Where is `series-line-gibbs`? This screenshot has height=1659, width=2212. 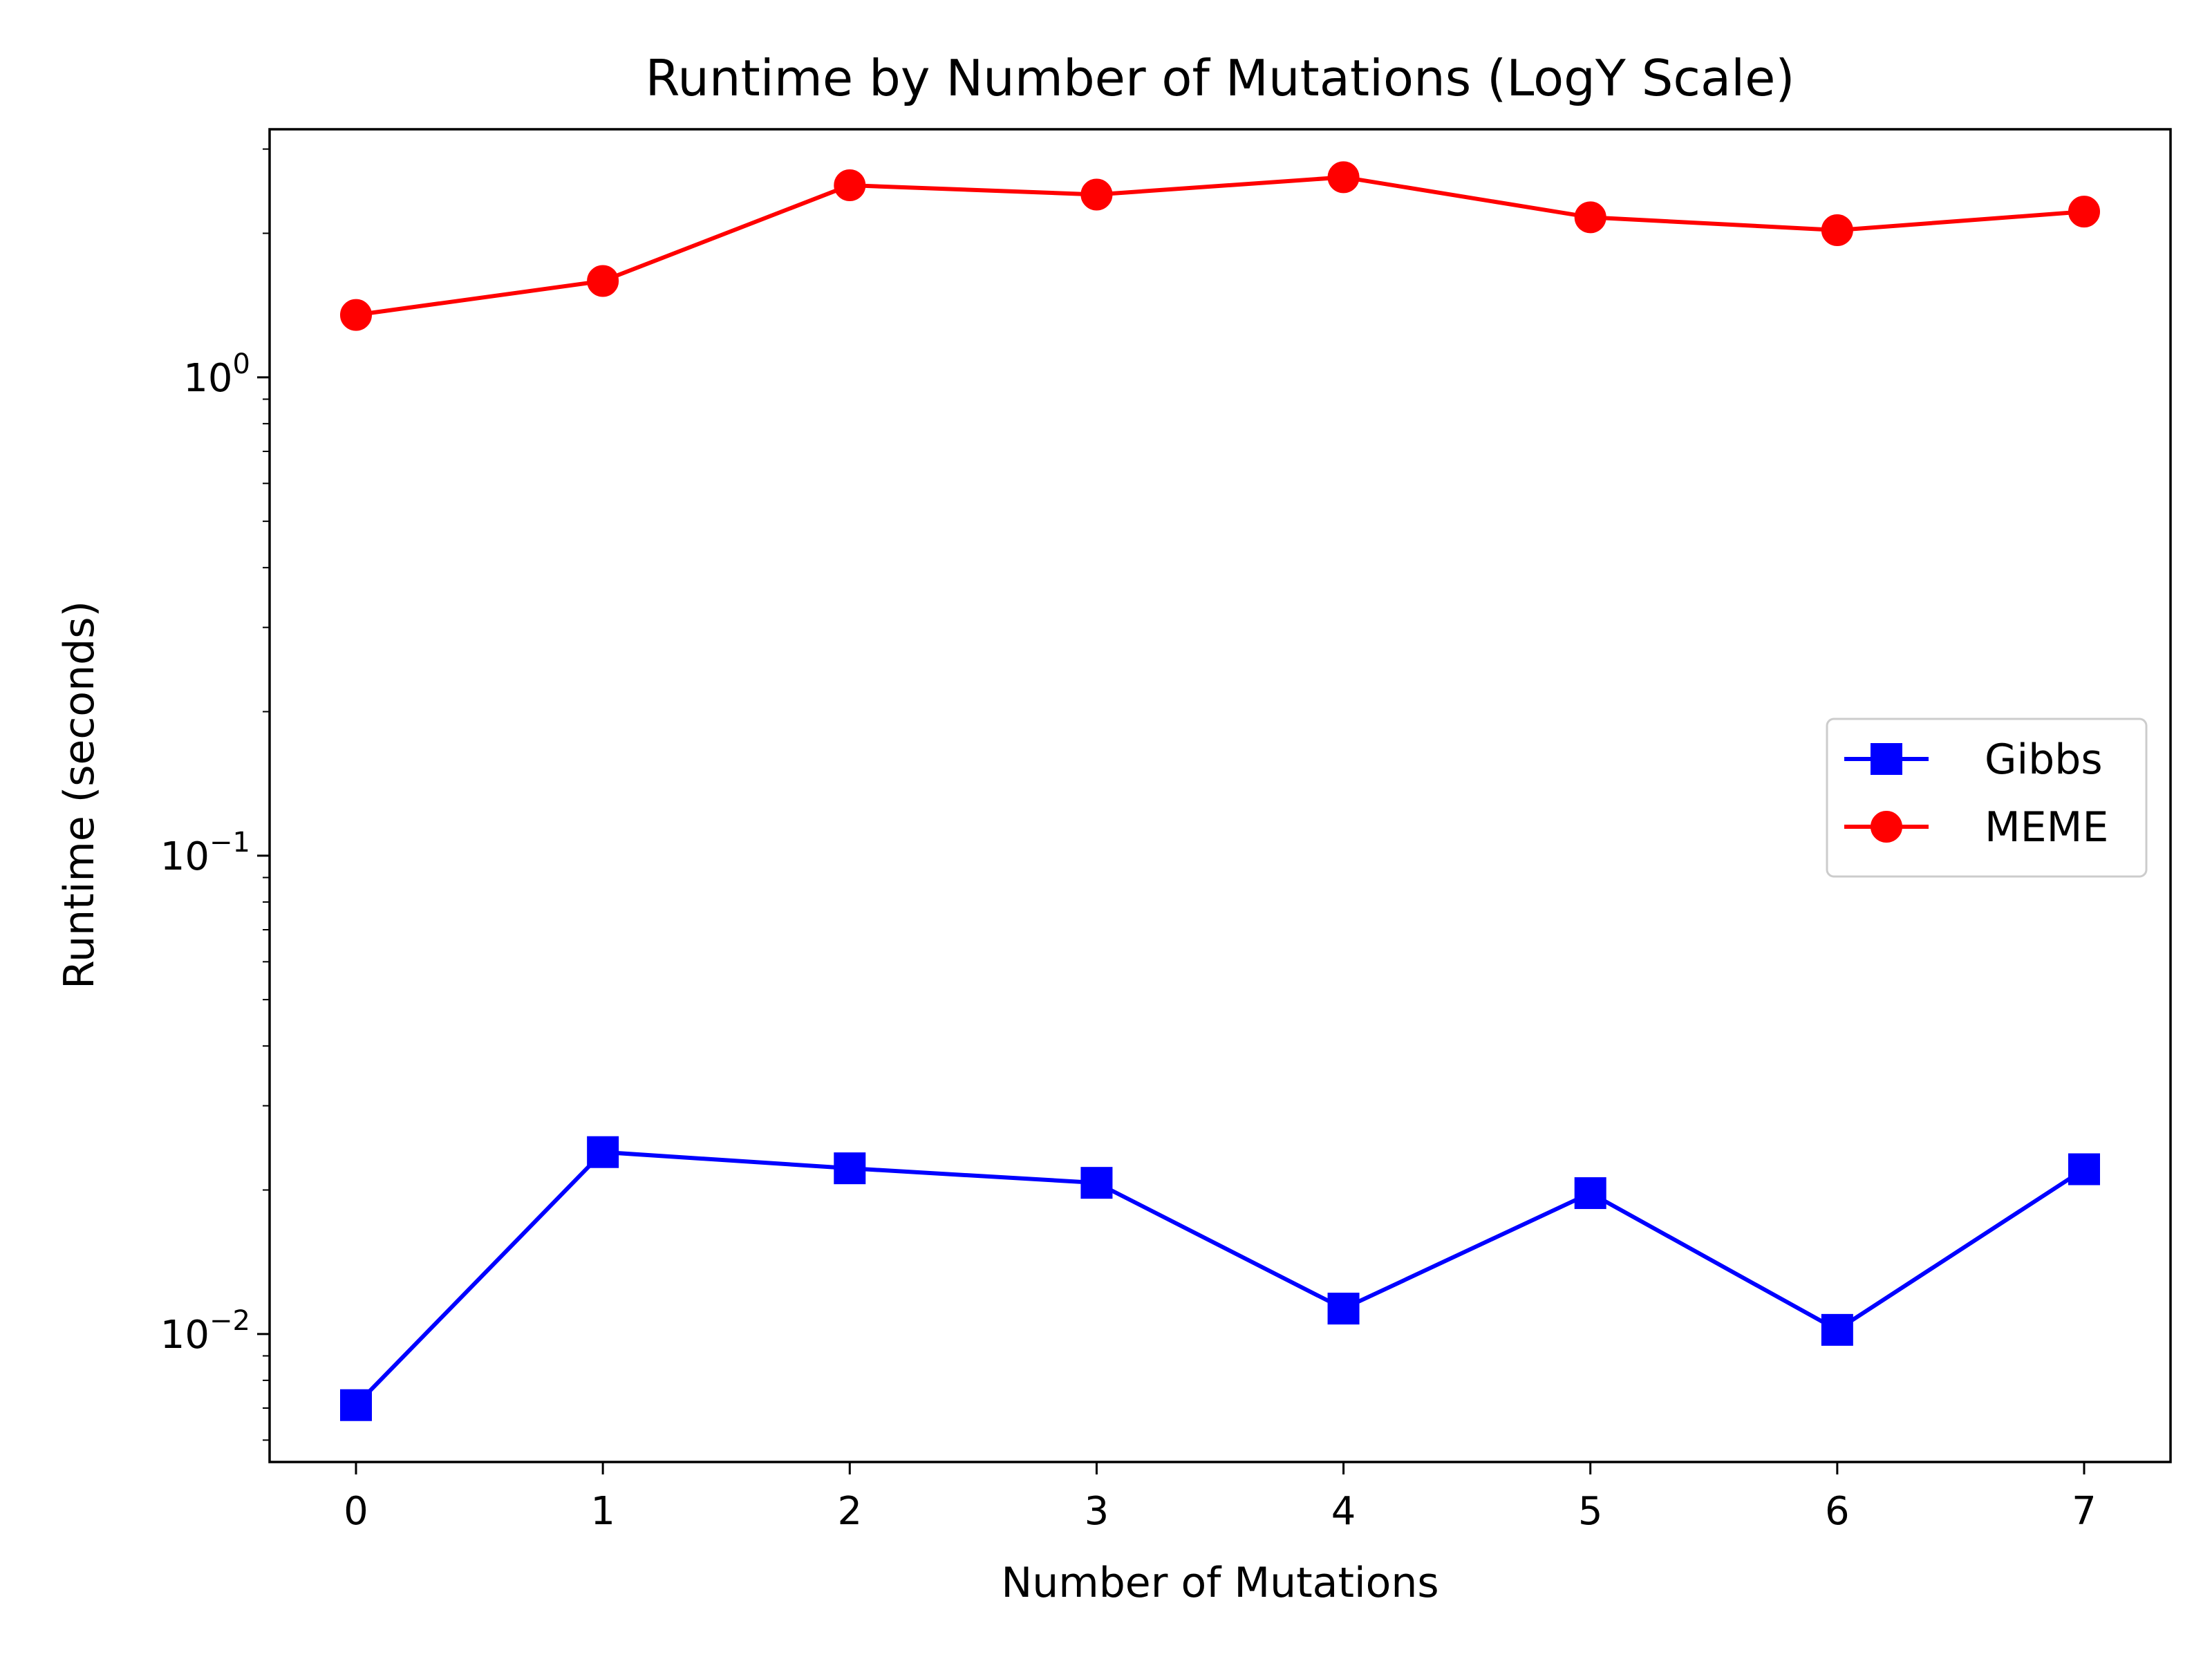 series-line-gibbs is located at coordinates (1220, 1278).